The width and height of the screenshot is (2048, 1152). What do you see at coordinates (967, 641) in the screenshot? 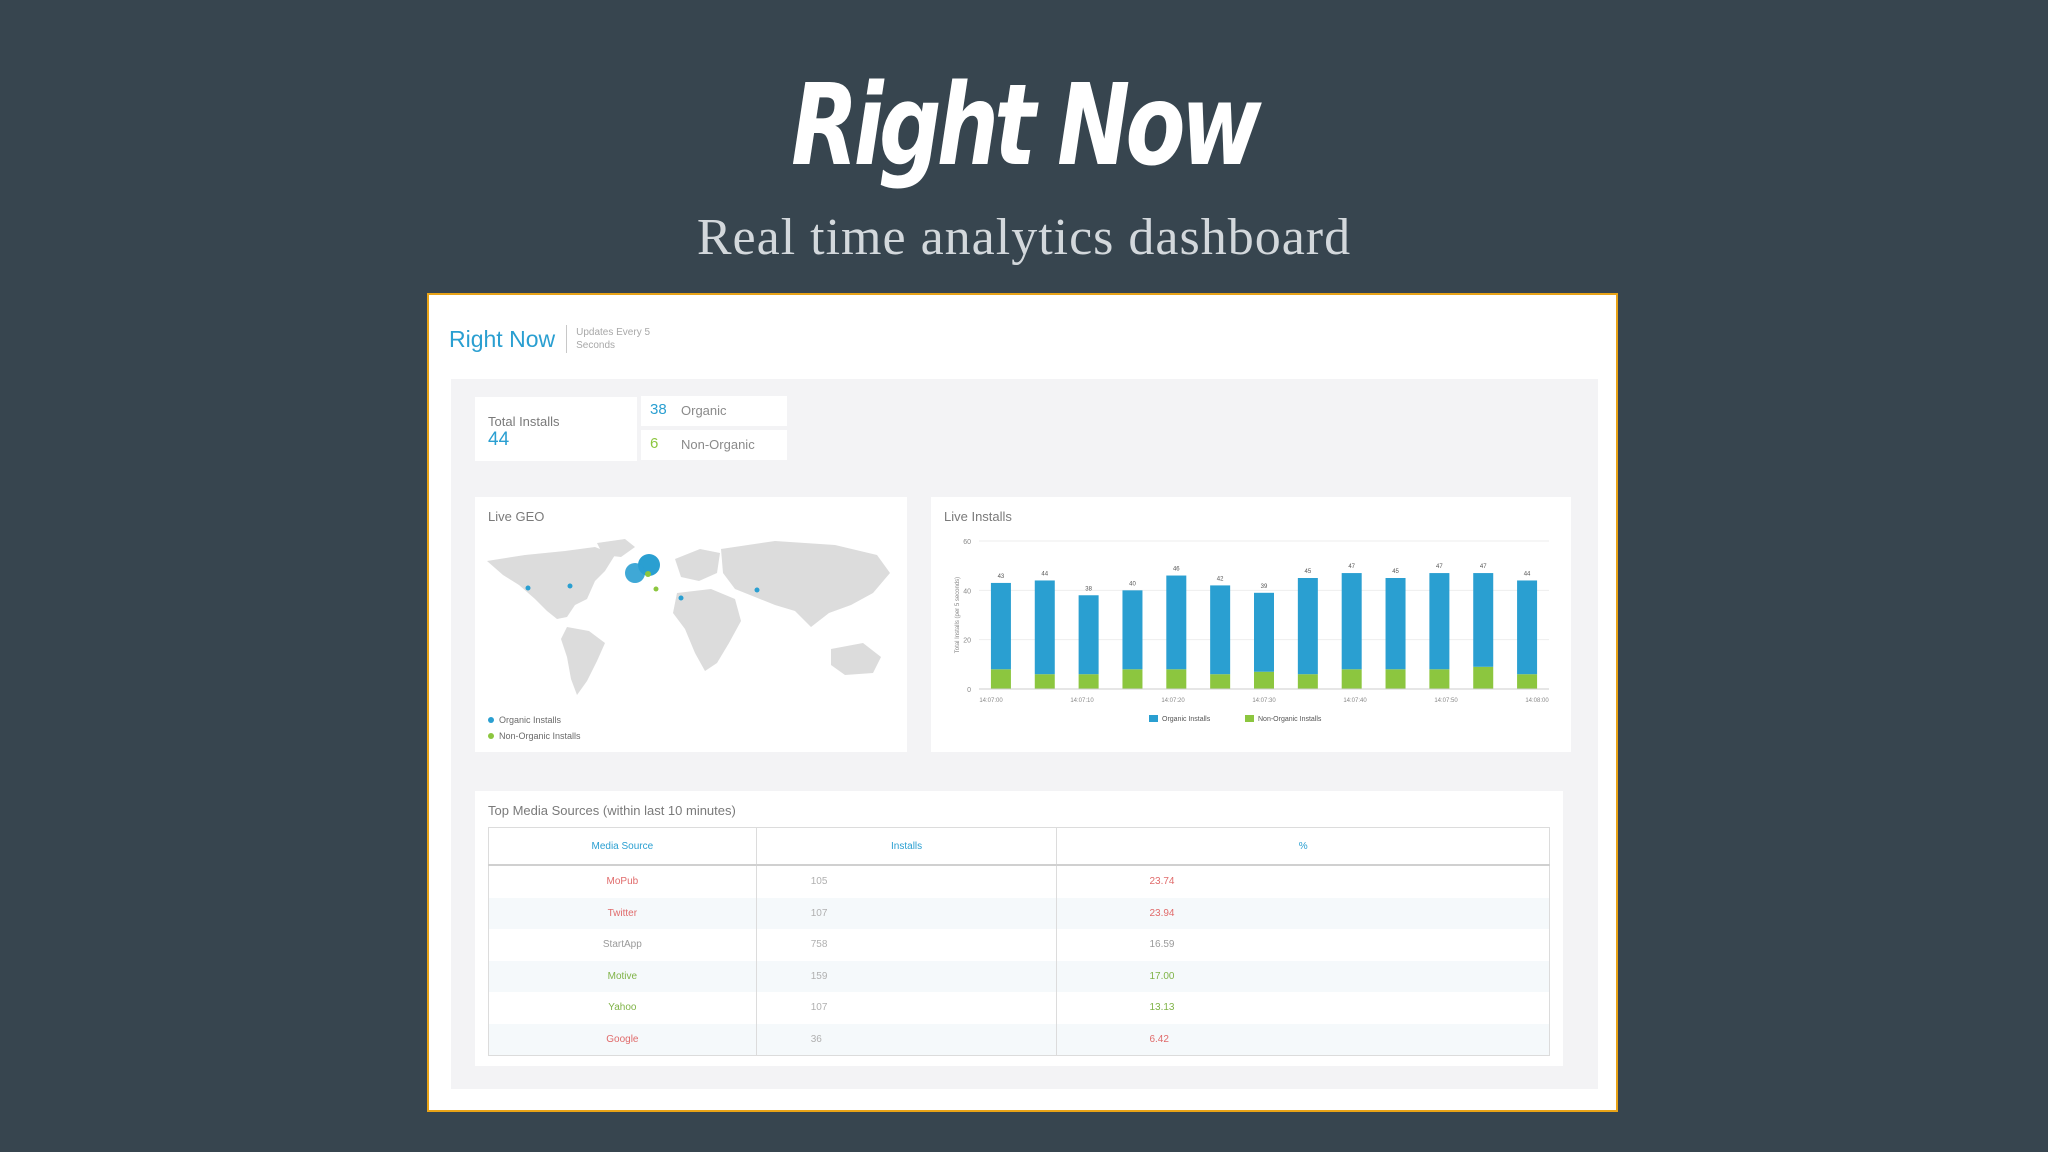
I see `y-tick-label: 20` at bounding box center [967, 641].